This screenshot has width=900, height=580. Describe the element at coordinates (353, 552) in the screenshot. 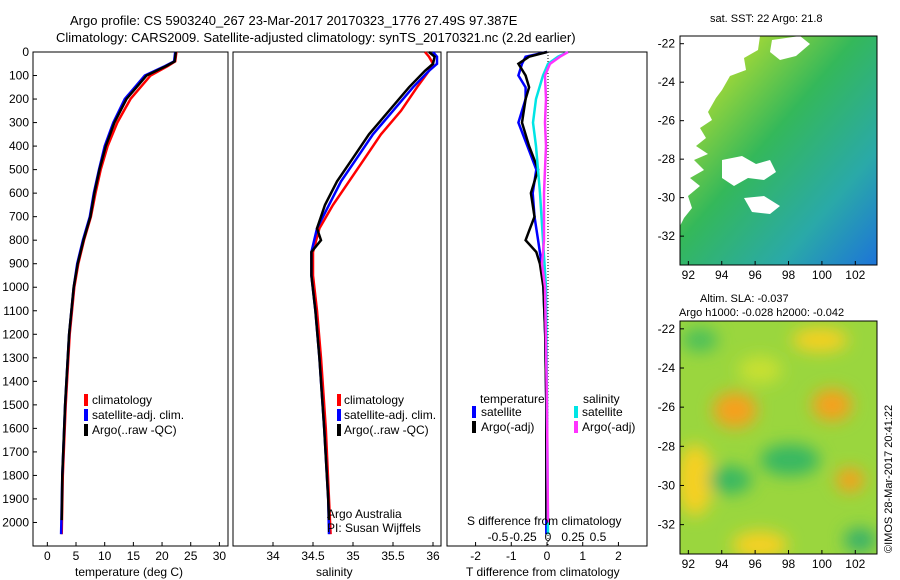

I see `salinity-x-ticks: 34 34.5 35 35.5 36` at that location.